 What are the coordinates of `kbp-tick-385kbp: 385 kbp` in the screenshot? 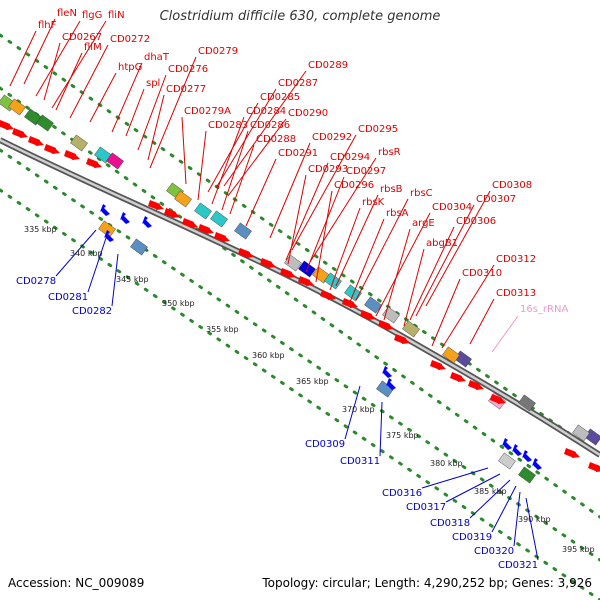 It's located at (490, 491).